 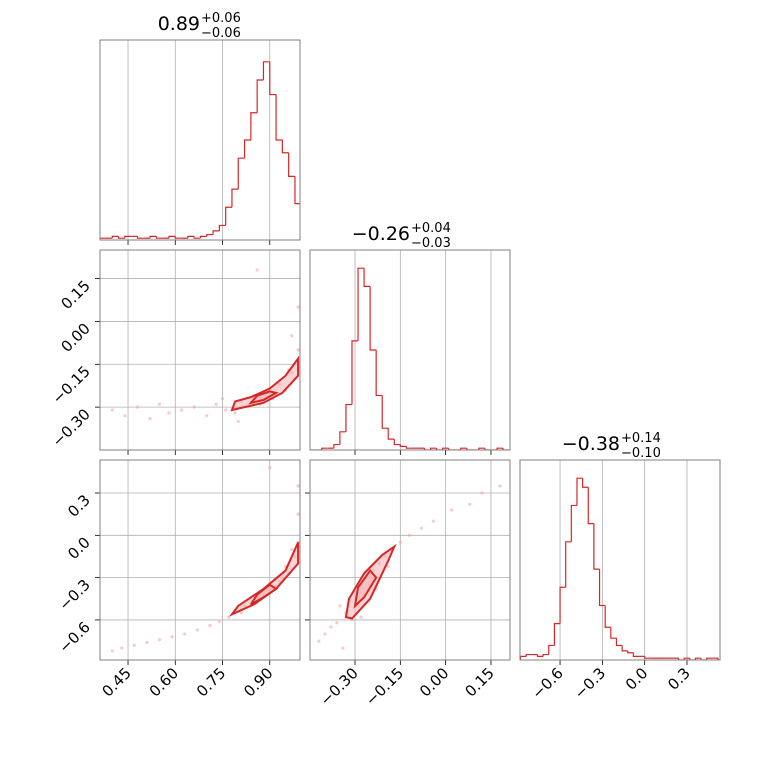 What do you see at coordinates (381, 234) in the screenshot?
I see `panel-title: −0.26` at bounding box center [381, 234].